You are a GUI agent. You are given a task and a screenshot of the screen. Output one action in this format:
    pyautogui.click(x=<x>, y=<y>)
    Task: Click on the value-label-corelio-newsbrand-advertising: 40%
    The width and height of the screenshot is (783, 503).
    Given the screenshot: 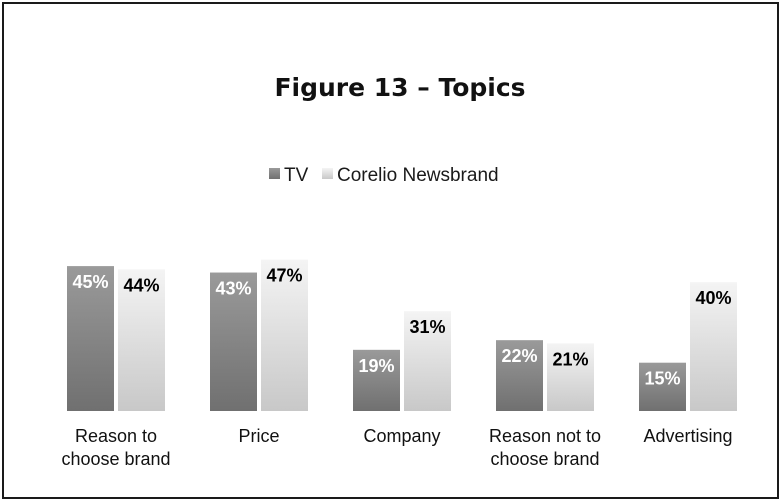 What is the action you would take?
    pyautogui.click(x=713, y=298)
    